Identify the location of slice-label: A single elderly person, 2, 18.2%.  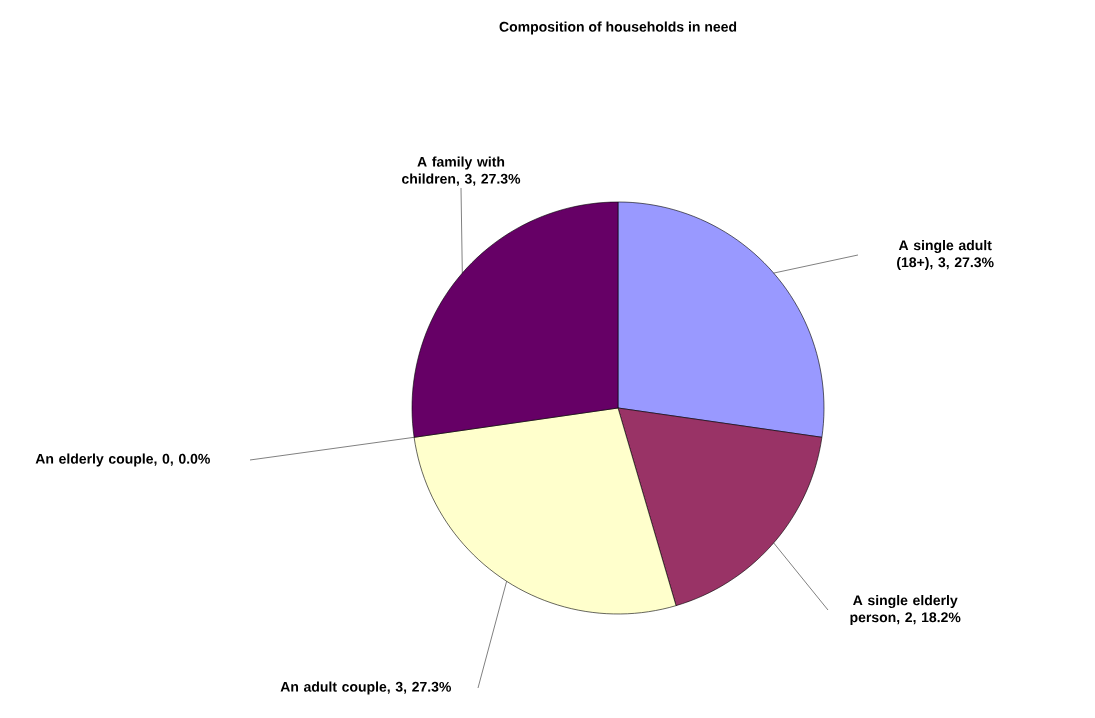
(905, 610).